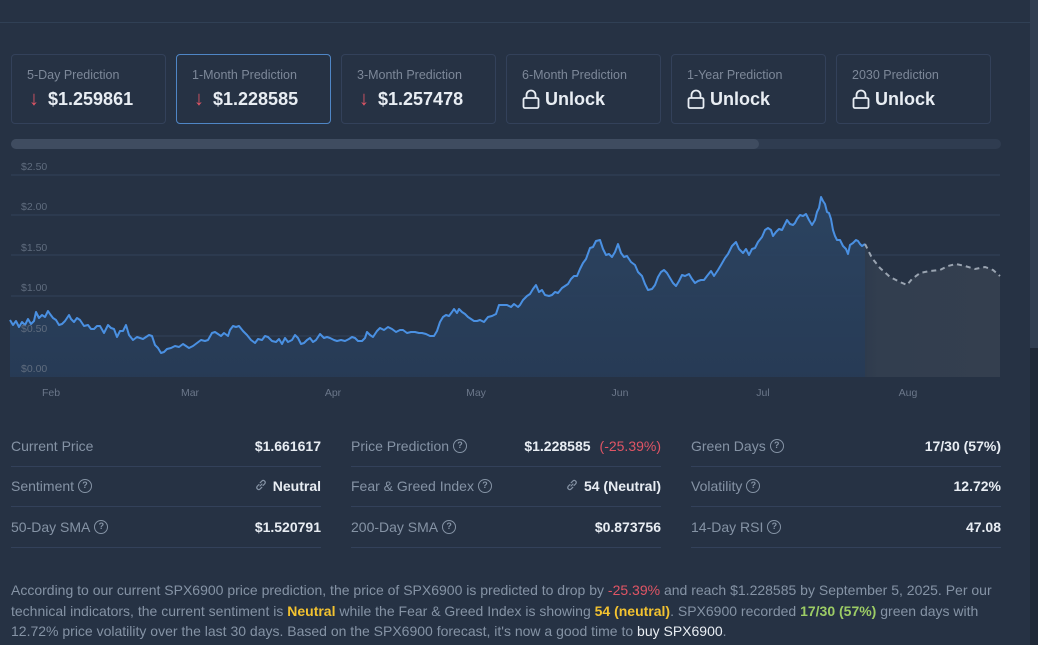 Image resolution: width=1038 pixels, height=645 pixels. What do you see at coordinates (632, 610) in the screenshot?
I see `summary-fear-greed: 54 (neutral)` at bounding box center [632, 610].